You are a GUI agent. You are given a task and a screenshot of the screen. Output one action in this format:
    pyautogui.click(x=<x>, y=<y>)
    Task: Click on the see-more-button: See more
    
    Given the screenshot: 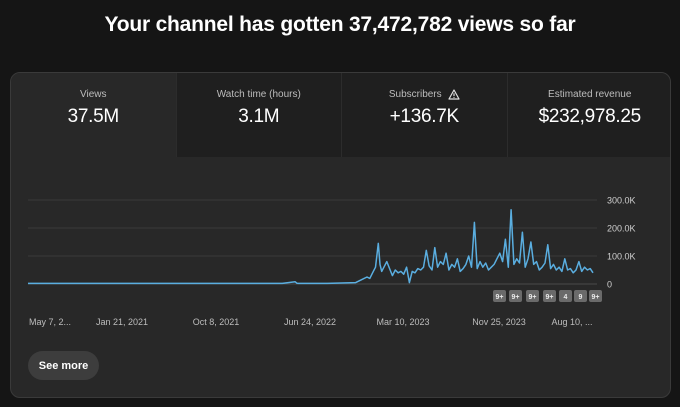 What is the action you would take?
    pyautogui.click(x=63, y=365)
    